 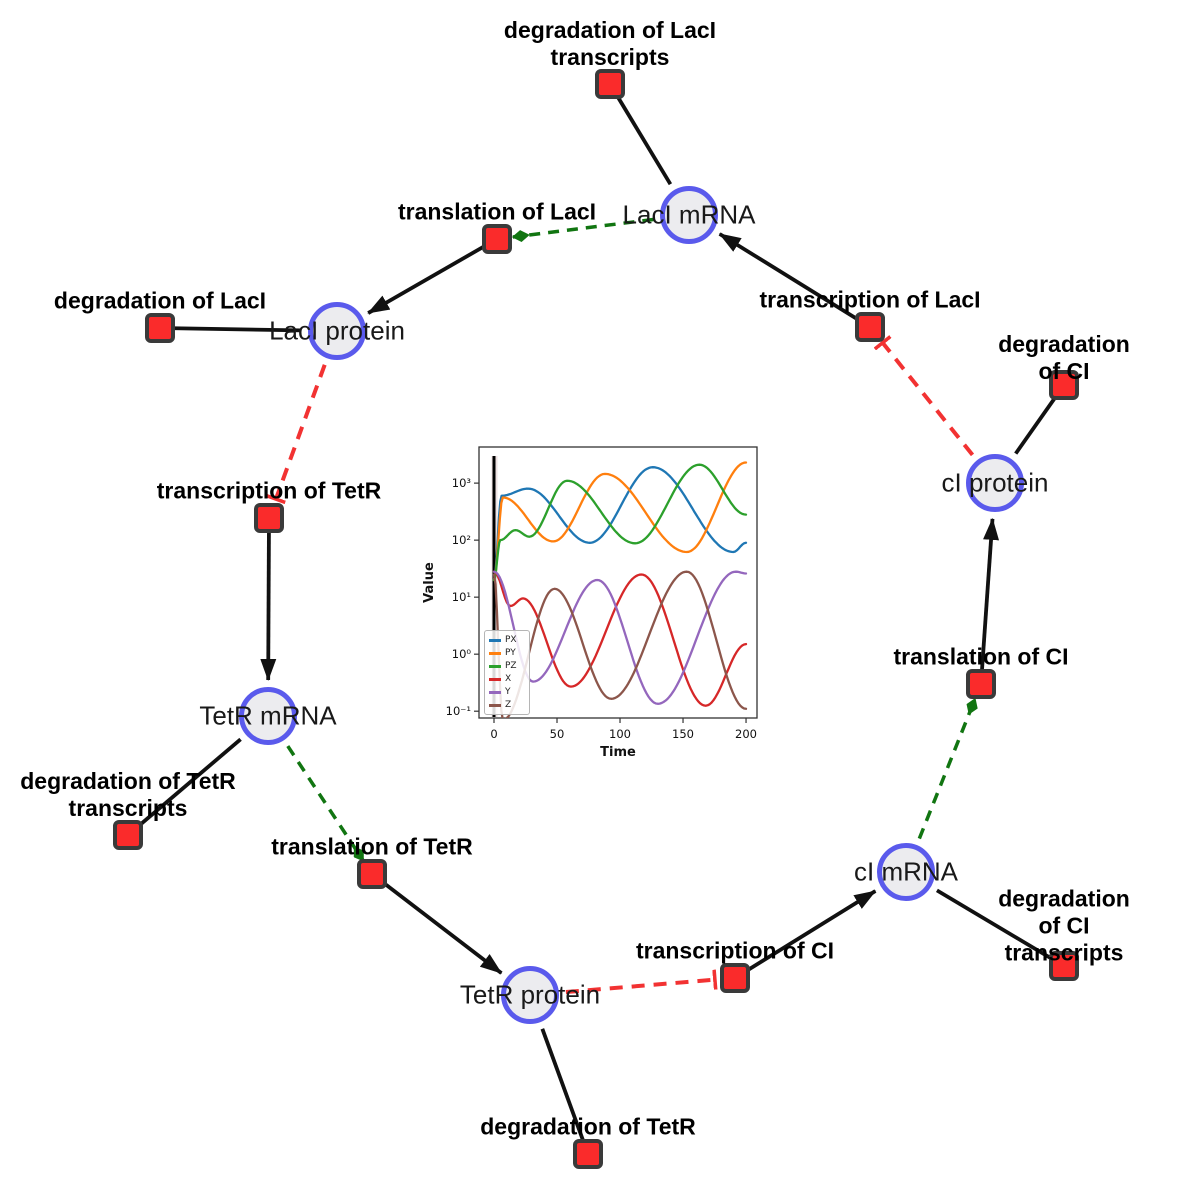 What do you see at coordinates (947, 768) in the screenshot?
I see `edge-modifier-ci_mrna-to-tl_ci` at bounding box center [947, 768].